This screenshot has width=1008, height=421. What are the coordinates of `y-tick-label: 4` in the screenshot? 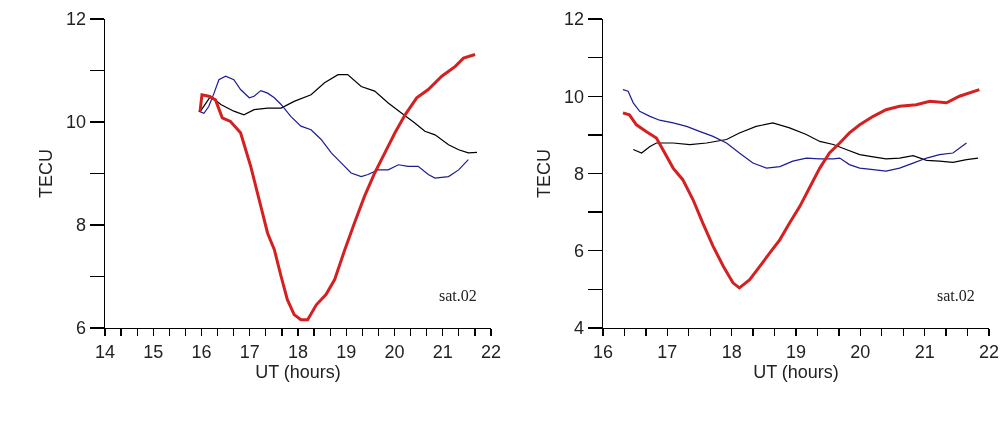 It's located at (579, 328).